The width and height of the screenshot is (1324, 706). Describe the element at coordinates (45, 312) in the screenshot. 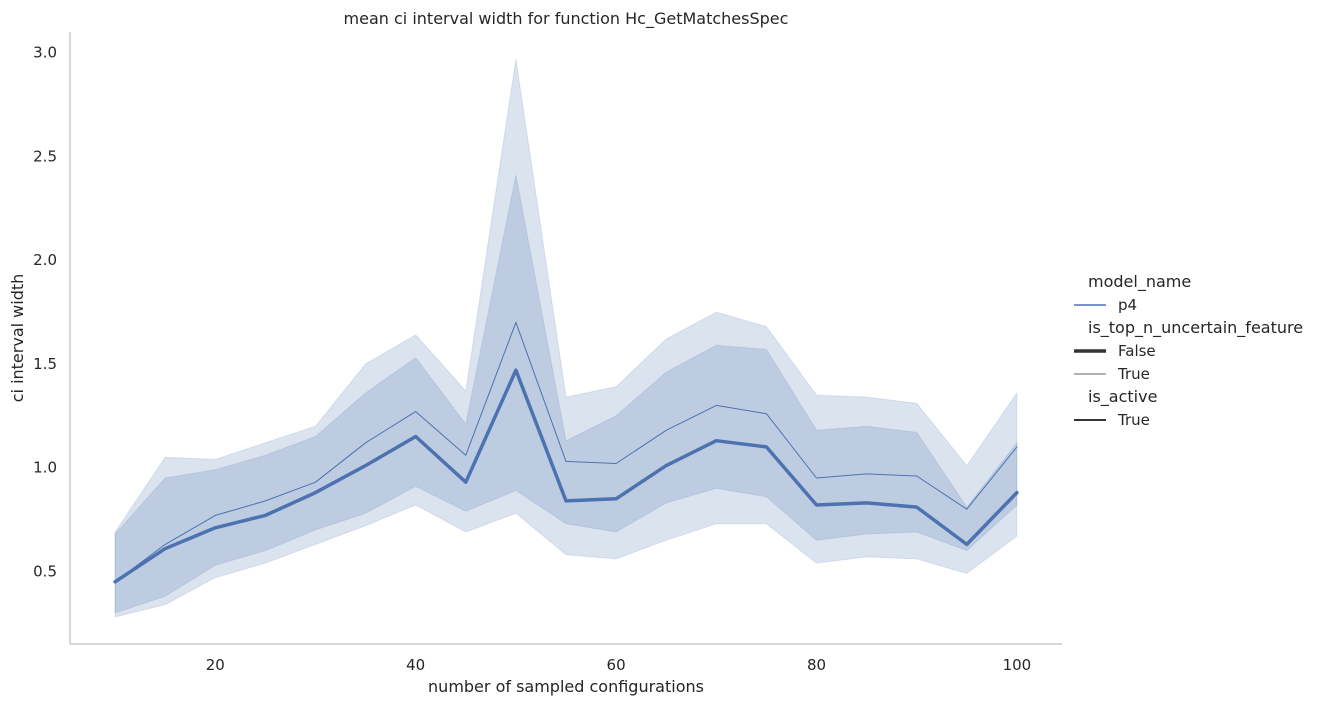

I see `y-tick-labels: 0.5 1.0 1.5 2.0 2.5 3.0` at that location.